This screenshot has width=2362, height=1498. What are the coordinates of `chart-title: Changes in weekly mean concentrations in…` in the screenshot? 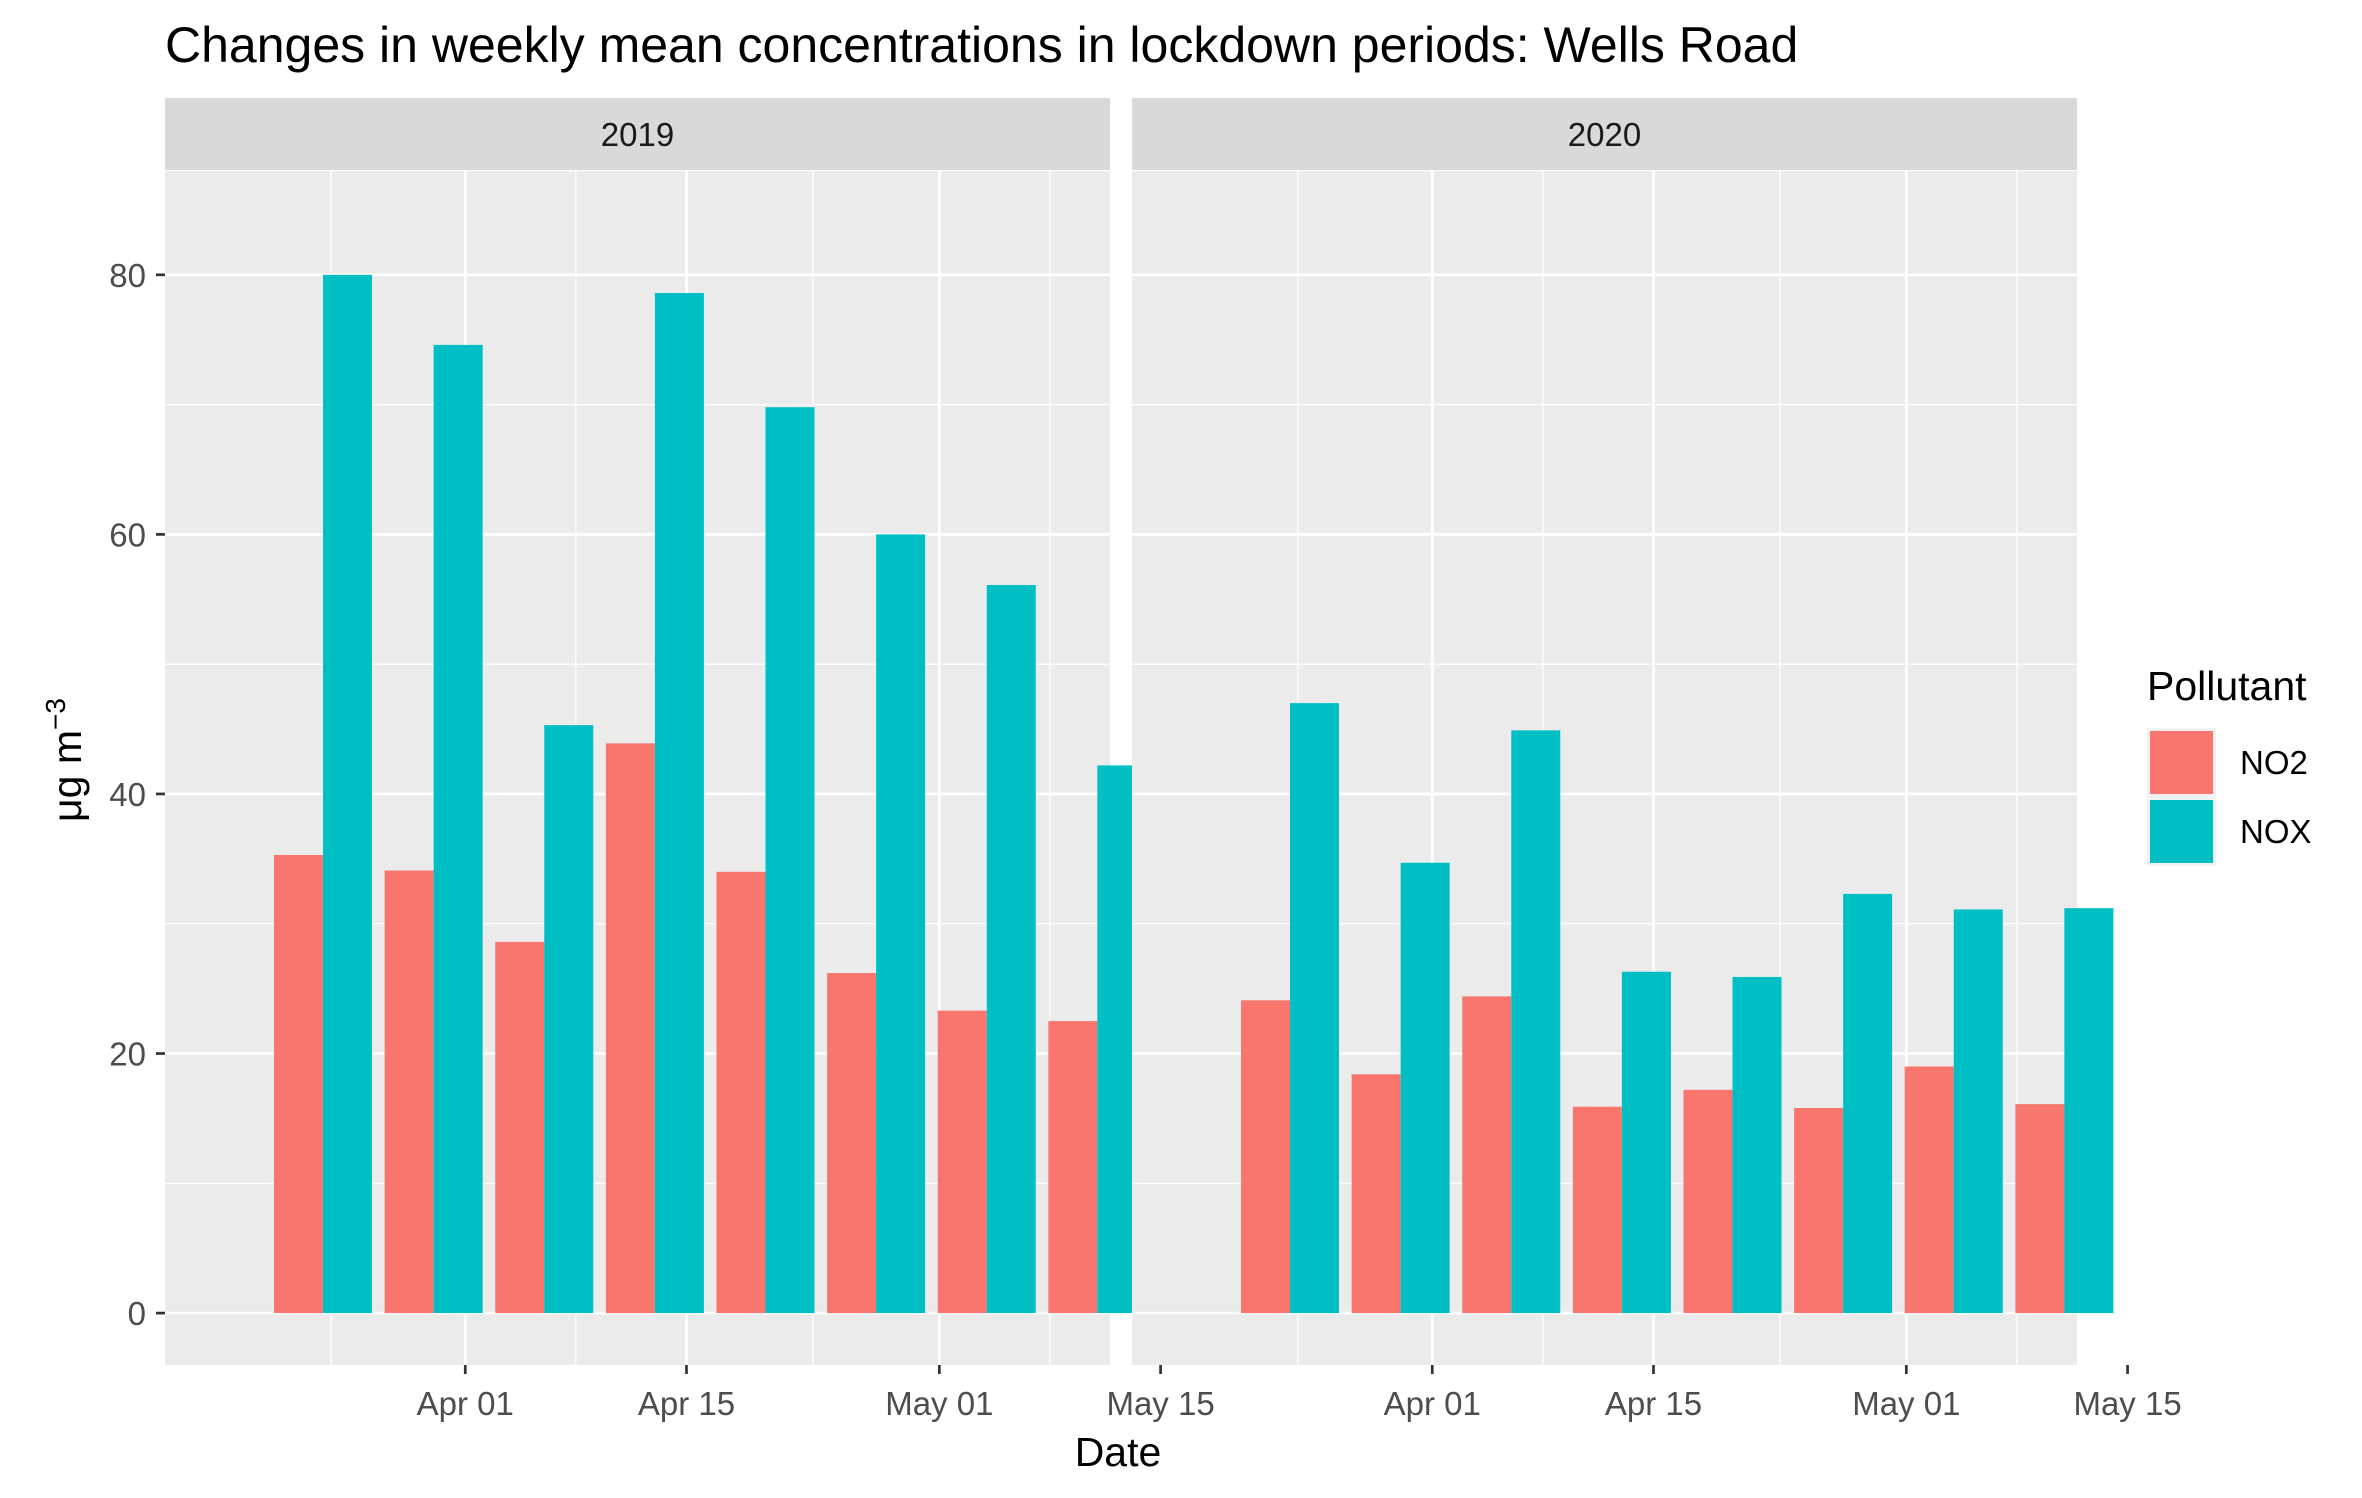 It's located at (981, 45).